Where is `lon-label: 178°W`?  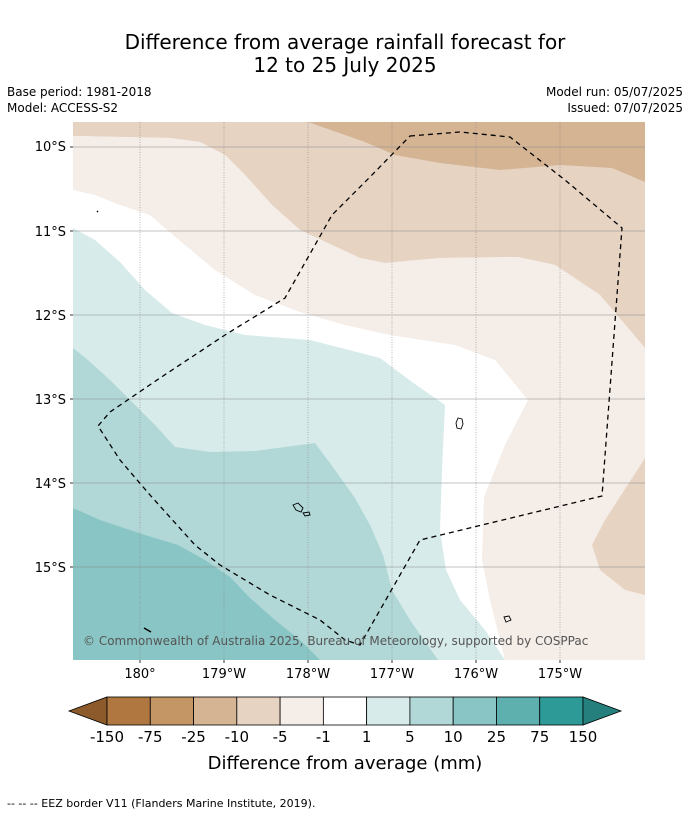 lon-label: 178°W is located at coordinates (308, 674).